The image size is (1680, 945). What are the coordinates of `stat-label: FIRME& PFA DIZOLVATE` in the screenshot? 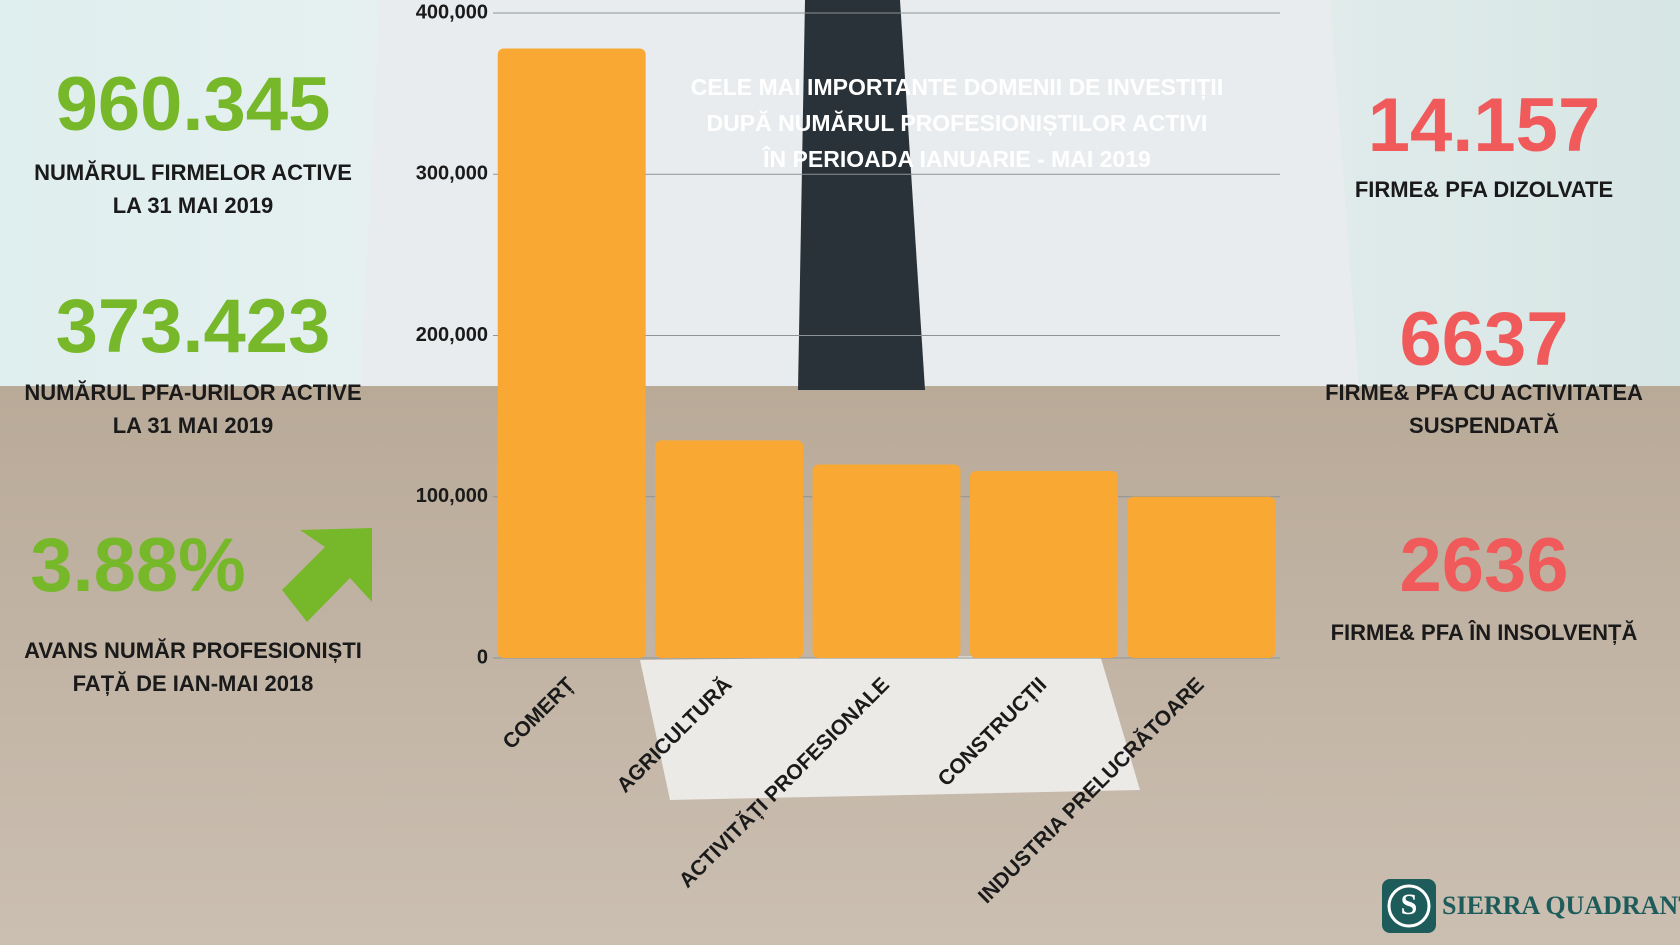 It's located at (1484, 189).